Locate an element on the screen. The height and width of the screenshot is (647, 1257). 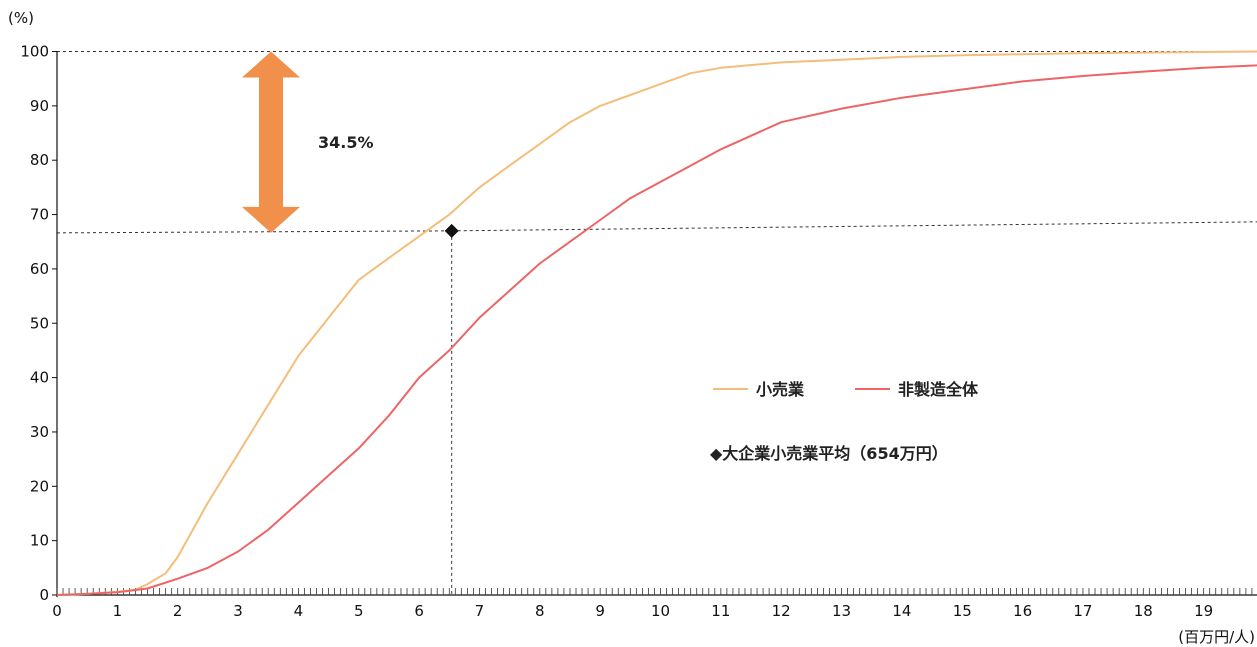
y-tick-label: 50 is located at coordinates (39, 323).